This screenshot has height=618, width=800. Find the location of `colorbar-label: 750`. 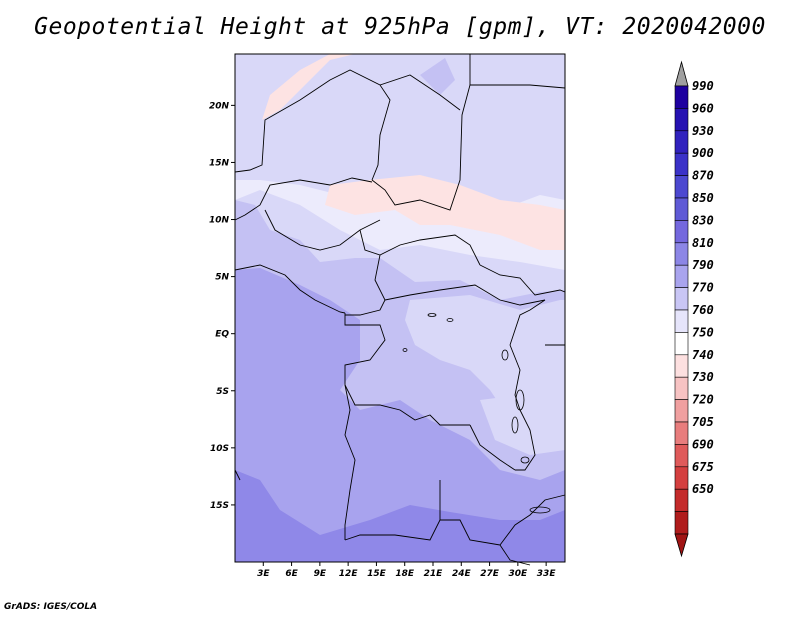

colorbar-label: 750 is located at coordinates (703, 332).